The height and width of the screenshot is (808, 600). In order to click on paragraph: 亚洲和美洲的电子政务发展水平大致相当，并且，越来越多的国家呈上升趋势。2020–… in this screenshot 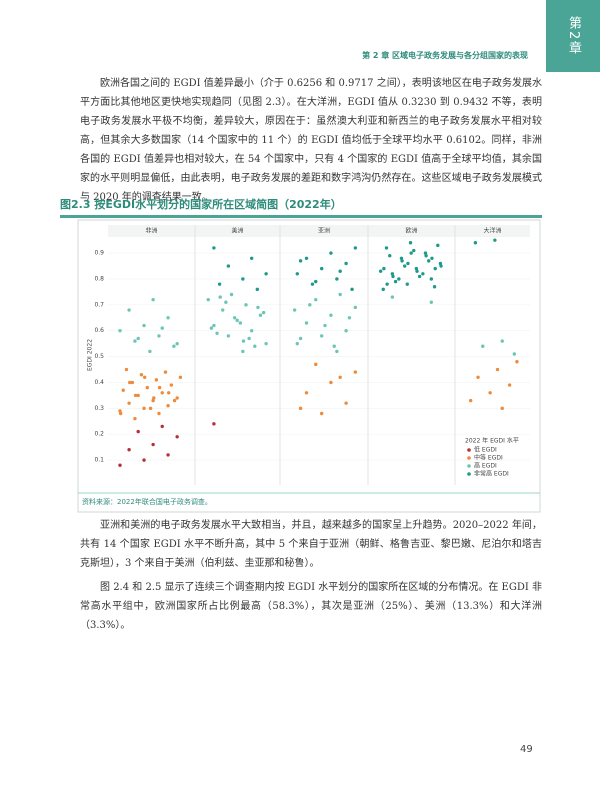, I will do `click(311, 544)`.